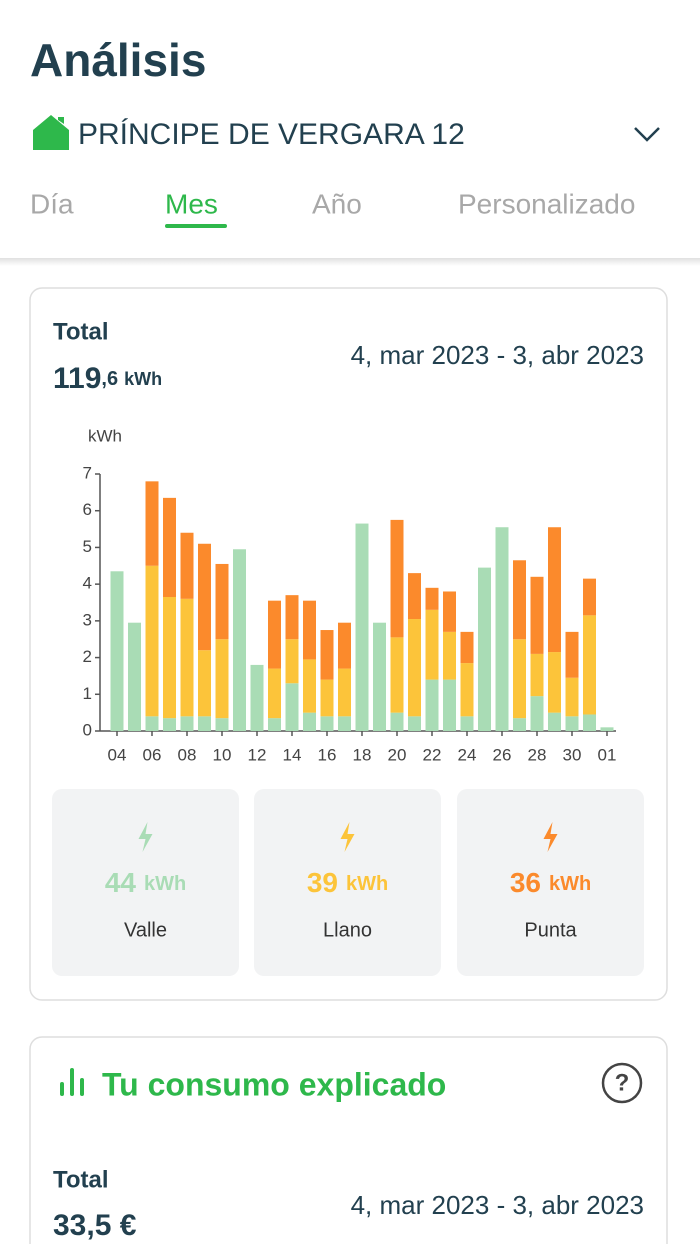 Image resolution: width=700 pixels, height=1244 pixels. What do you see at coordinates (72, 1082) in the screenshot?
I see `bars-icon` at bounding box center [72, 1082].